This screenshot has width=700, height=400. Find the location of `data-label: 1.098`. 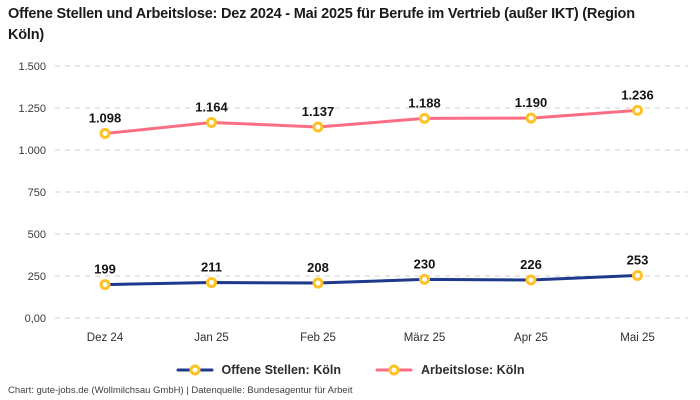

data-label: 1.098 is located at coordinates (105, 118).